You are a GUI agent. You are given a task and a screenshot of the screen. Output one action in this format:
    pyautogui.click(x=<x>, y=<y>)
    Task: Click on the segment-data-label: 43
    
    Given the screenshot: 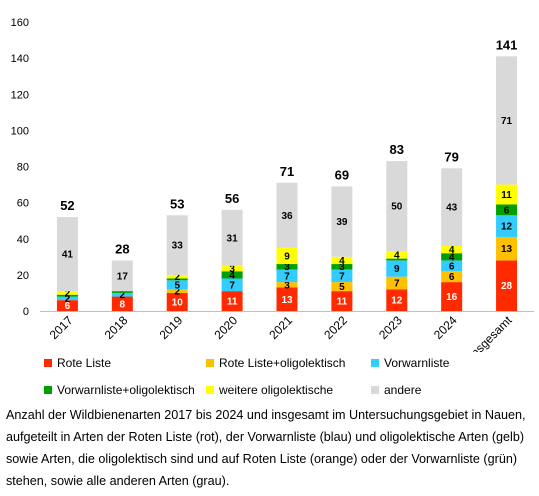 What is the action you would take?
    pyautogui.click(x=452, y=208)
    